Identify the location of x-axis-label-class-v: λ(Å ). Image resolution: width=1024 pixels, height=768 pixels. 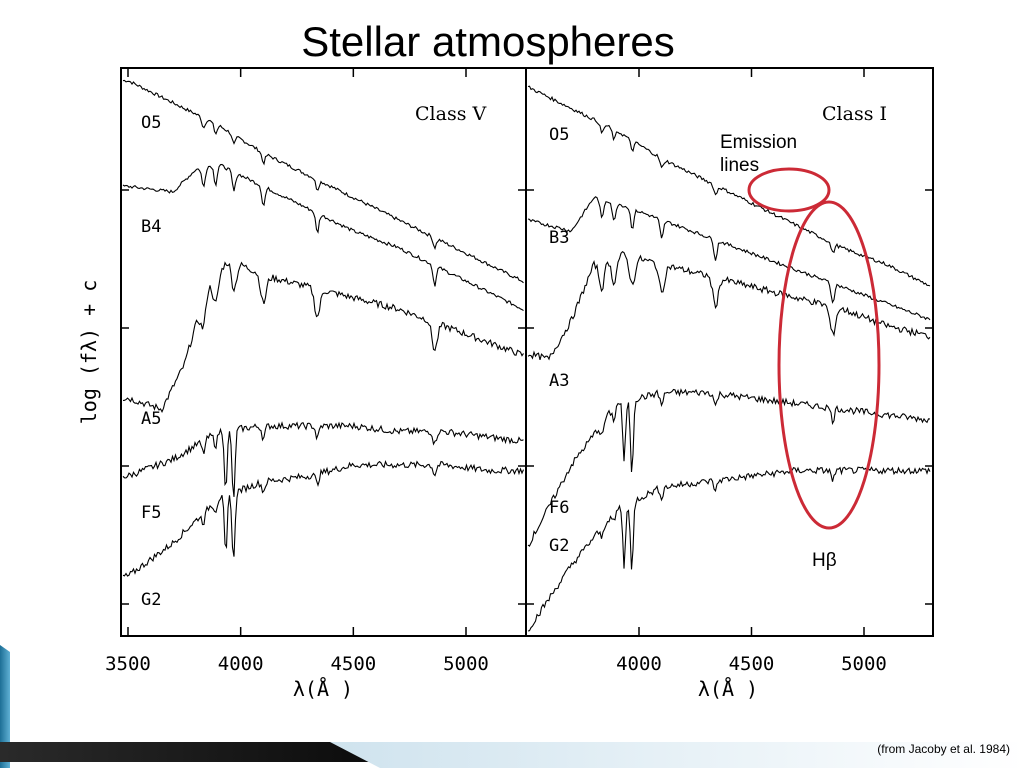
(323, 689).